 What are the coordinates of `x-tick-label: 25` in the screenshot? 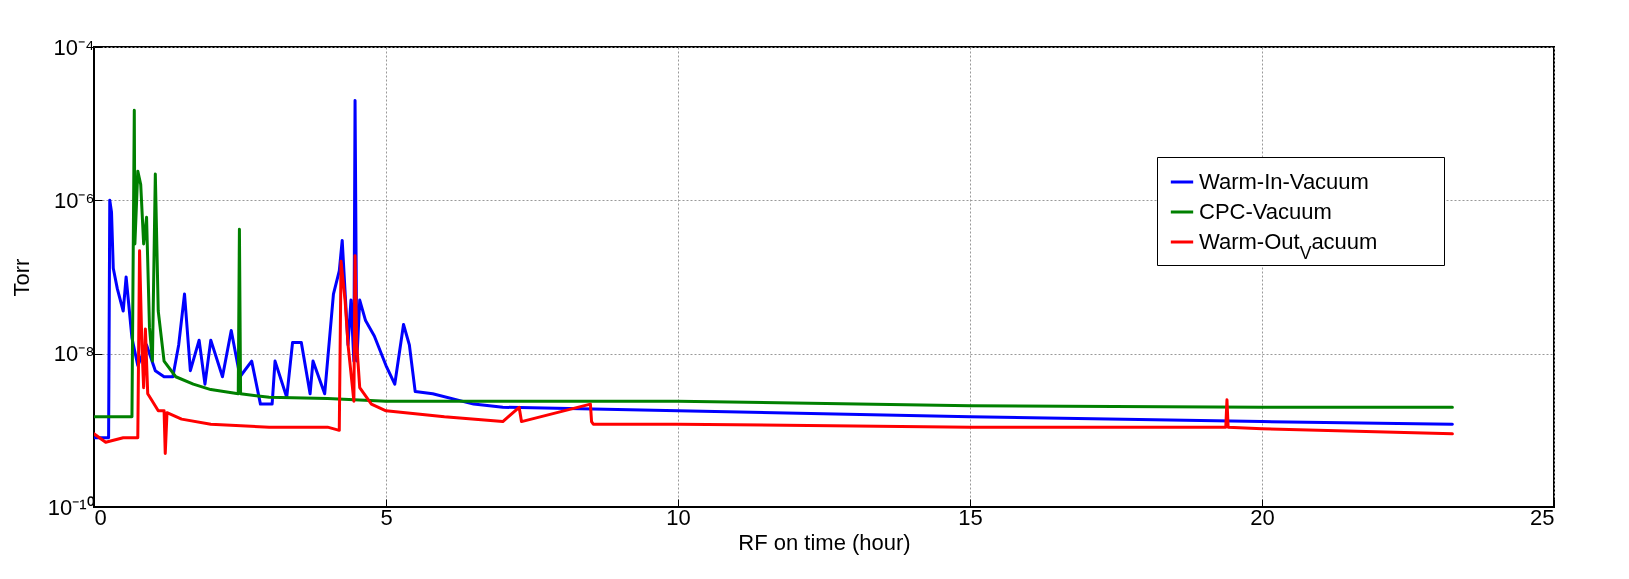 It's located at (1542, 517).